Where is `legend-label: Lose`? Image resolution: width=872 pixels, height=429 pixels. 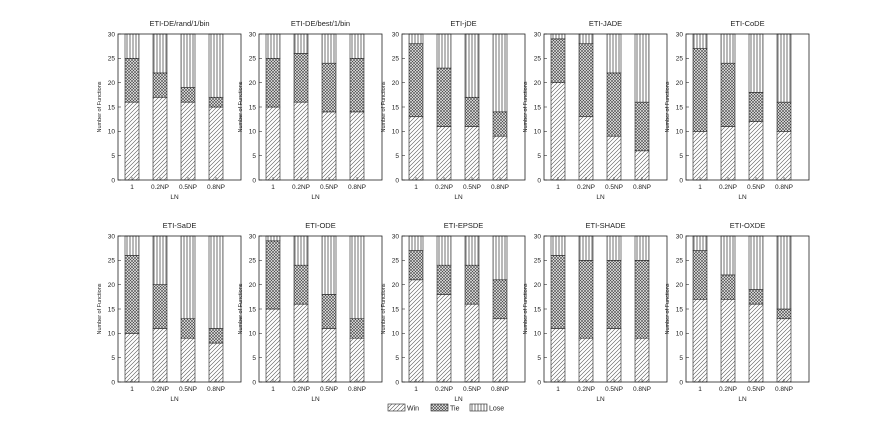
legend-label: Lose is located at coordinates (496, 409).